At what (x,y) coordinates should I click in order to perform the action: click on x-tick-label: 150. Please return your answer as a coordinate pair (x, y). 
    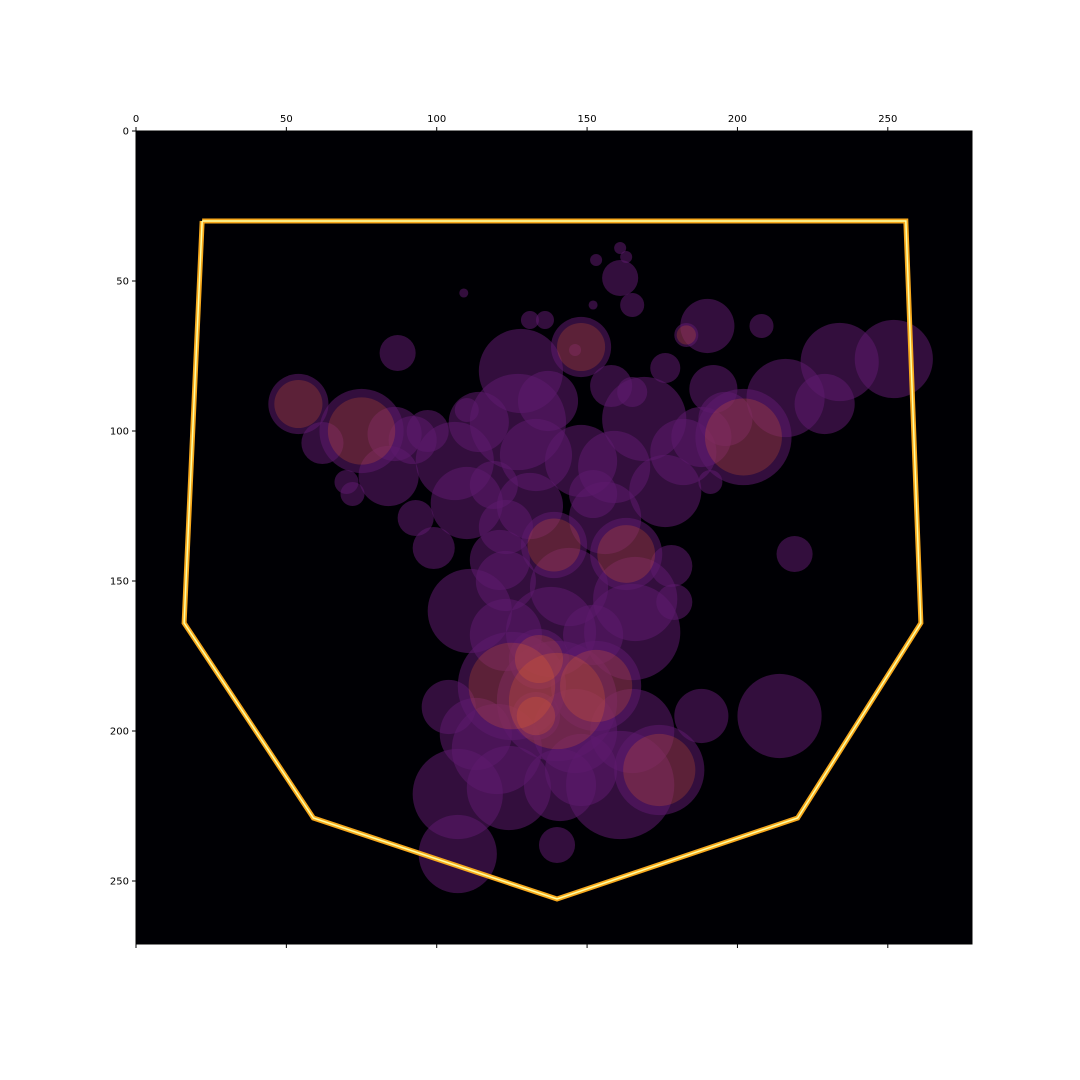
    Looking at the image, I should click on (587, 119).